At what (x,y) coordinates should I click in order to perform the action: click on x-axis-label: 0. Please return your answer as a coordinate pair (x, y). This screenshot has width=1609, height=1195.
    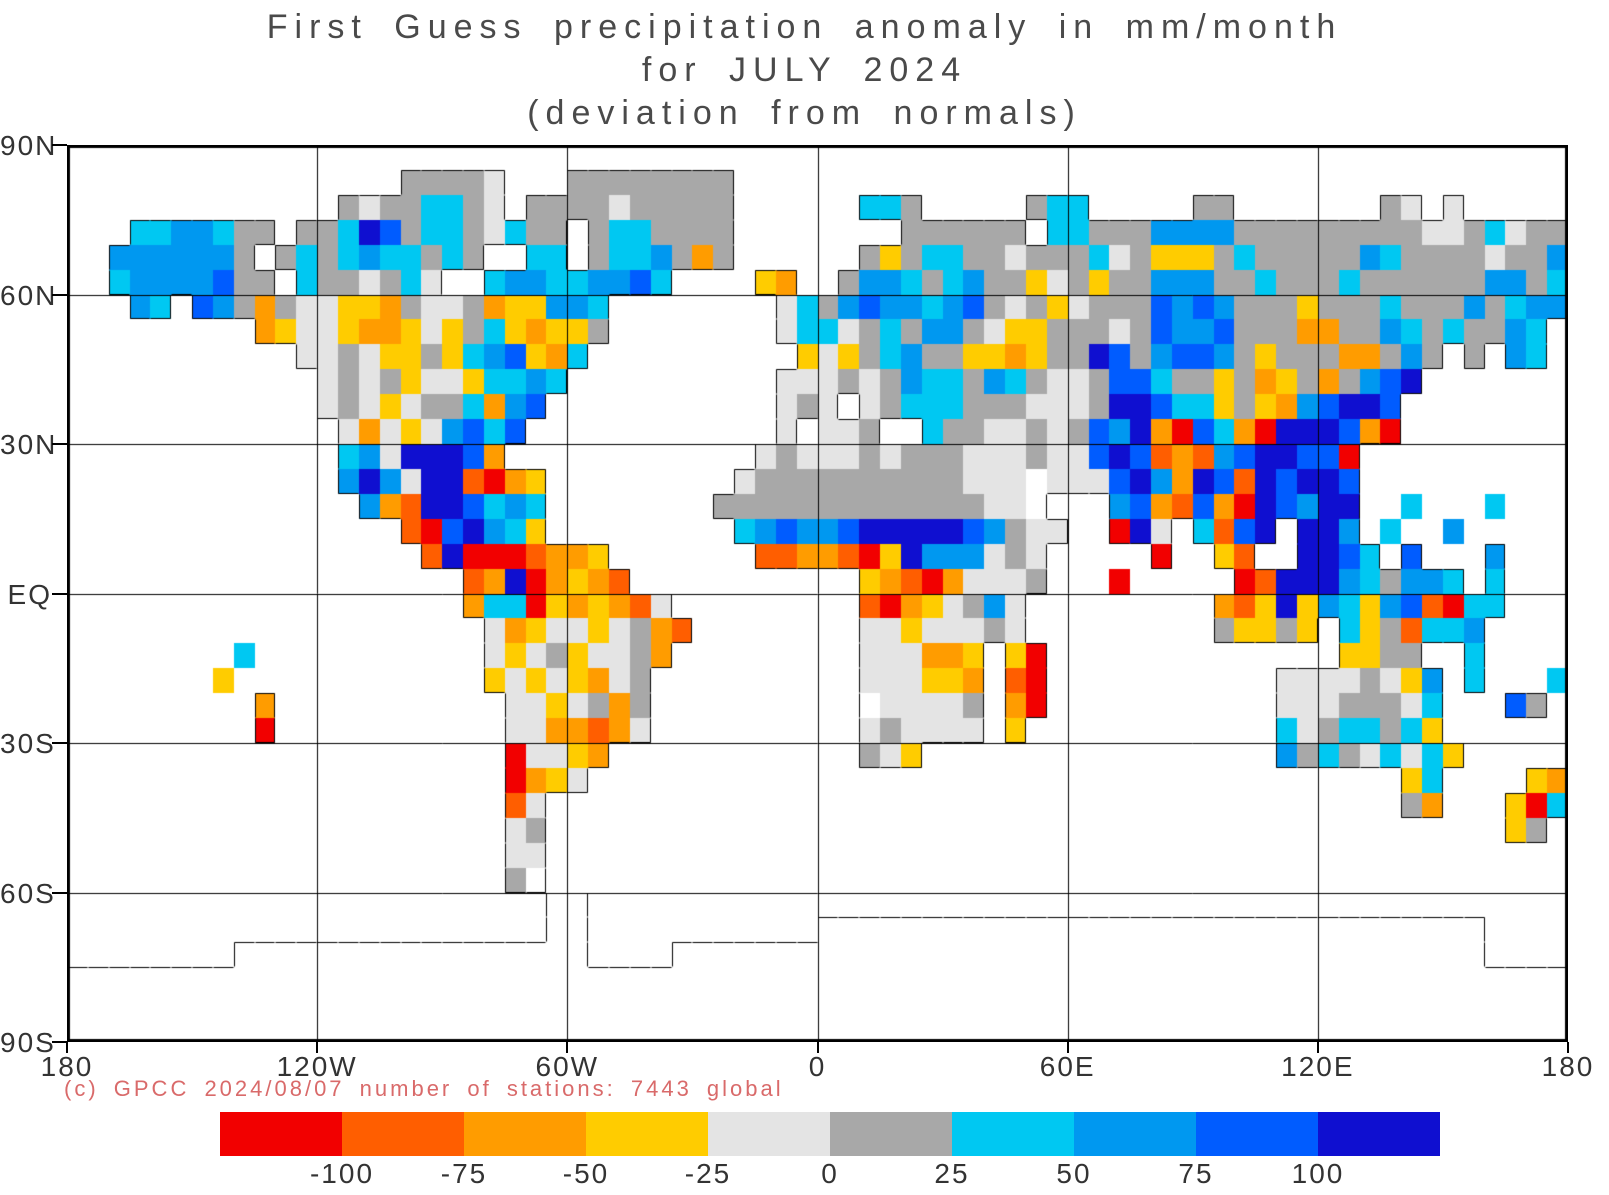
    Looking at the image, I should click on (817, 1066).